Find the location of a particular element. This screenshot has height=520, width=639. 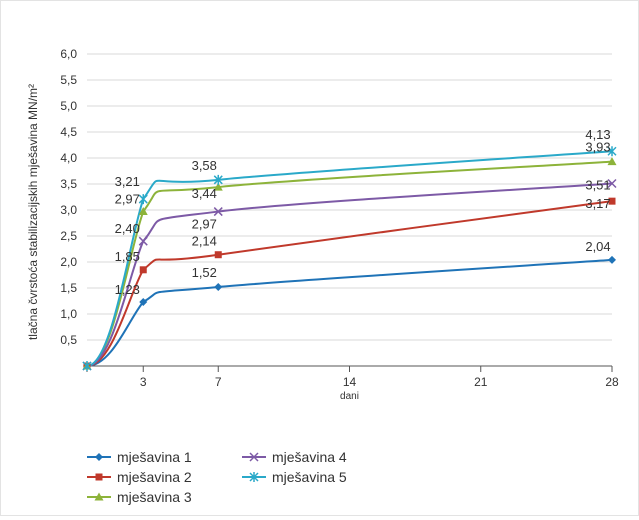

data-label: 3,93 is located at coordinates (597, 147).